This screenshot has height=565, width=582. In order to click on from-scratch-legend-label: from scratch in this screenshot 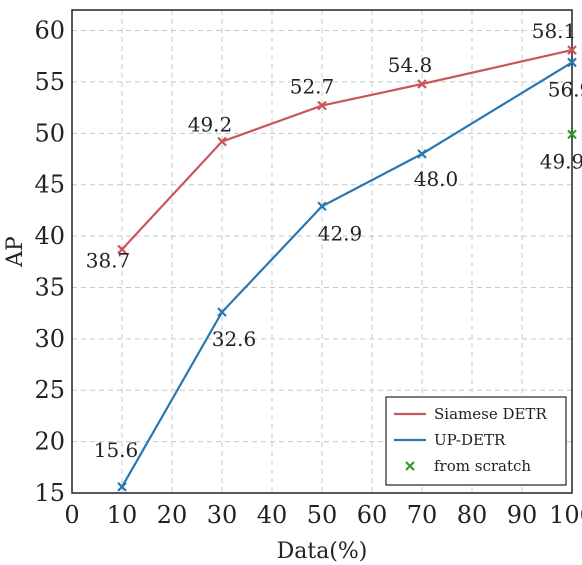, I will do `click(482, 466)`.